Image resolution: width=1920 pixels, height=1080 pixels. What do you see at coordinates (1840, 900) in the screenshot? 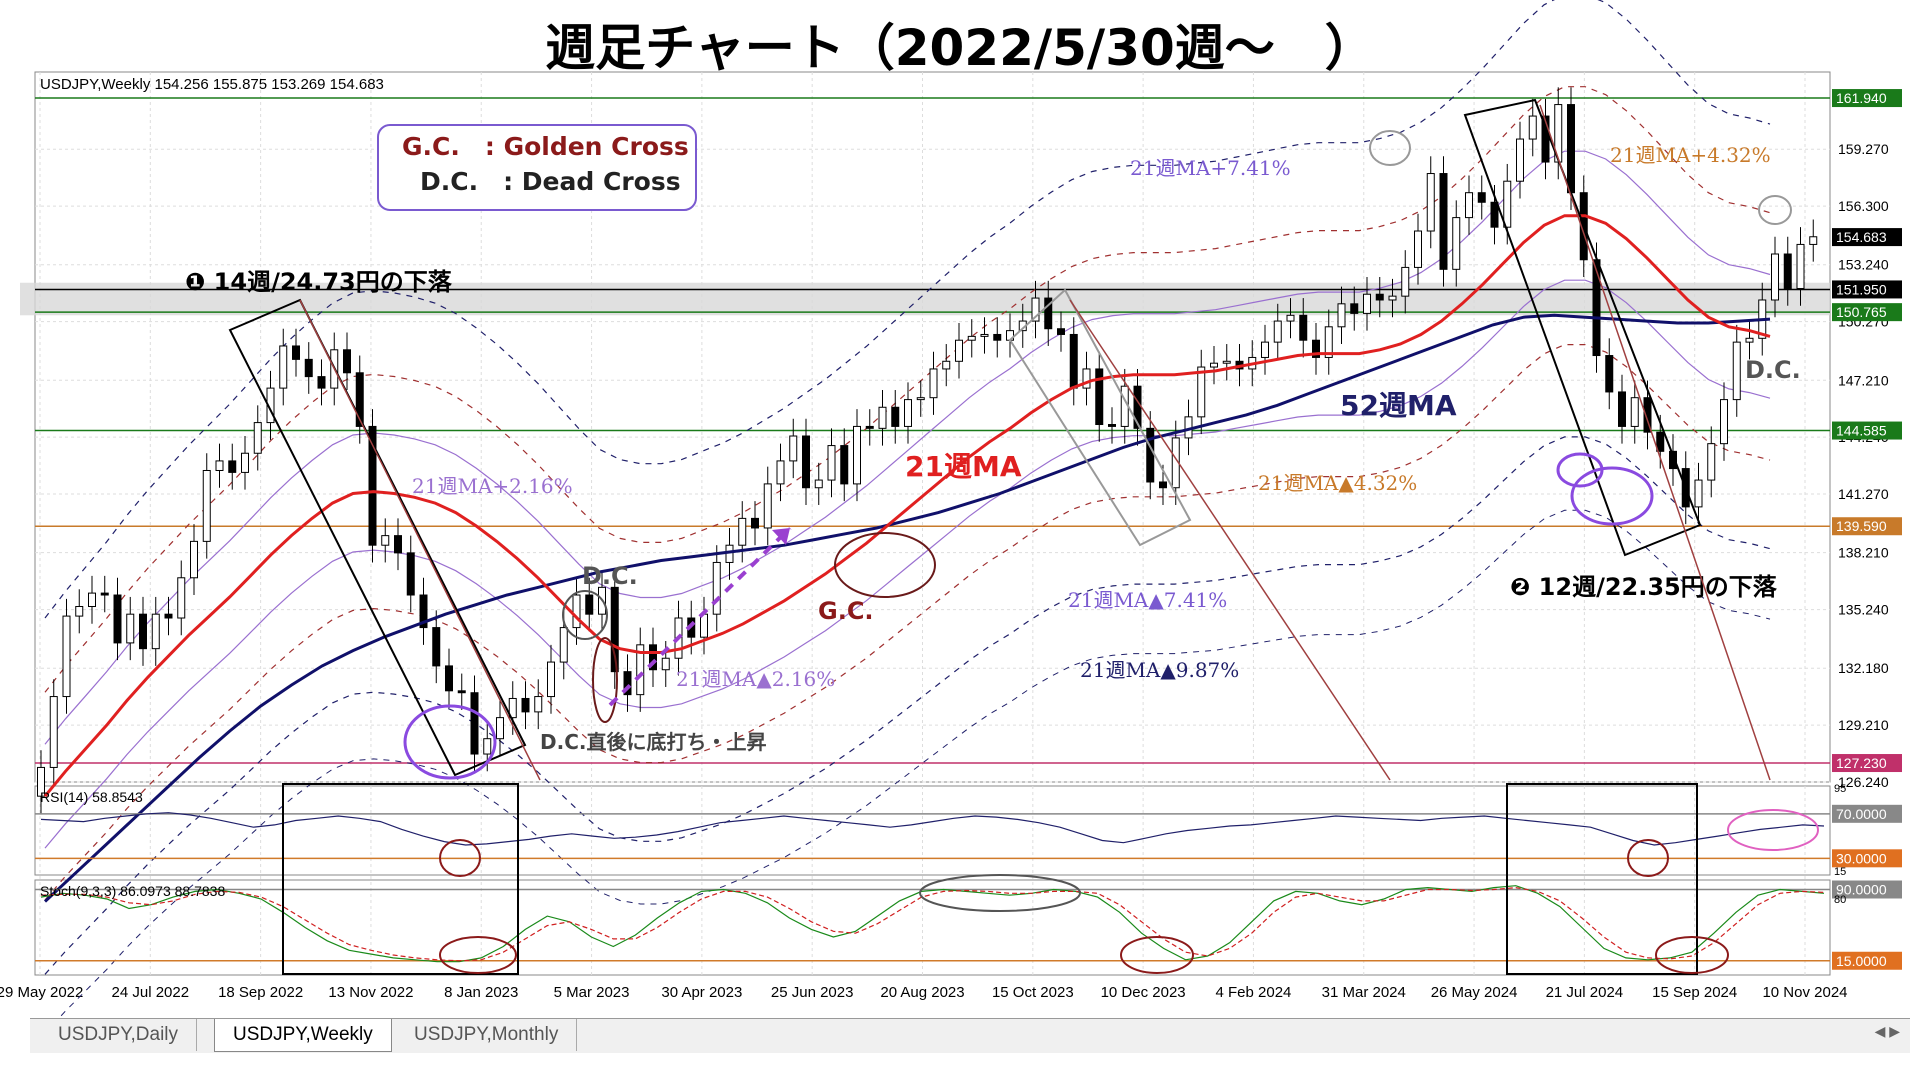
I see `stoch-80-label: 80` at bounding box center [1840, 900].